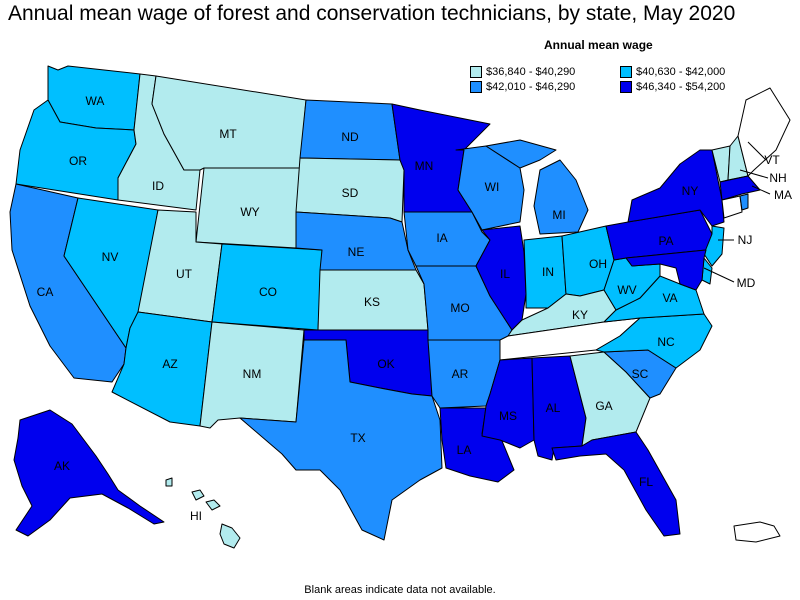 Image resolution: width=800 pixels, height=600 pixels. Describe the element at coordinates (714, 246) in the screenshot. I see `state-NJ` at that location.